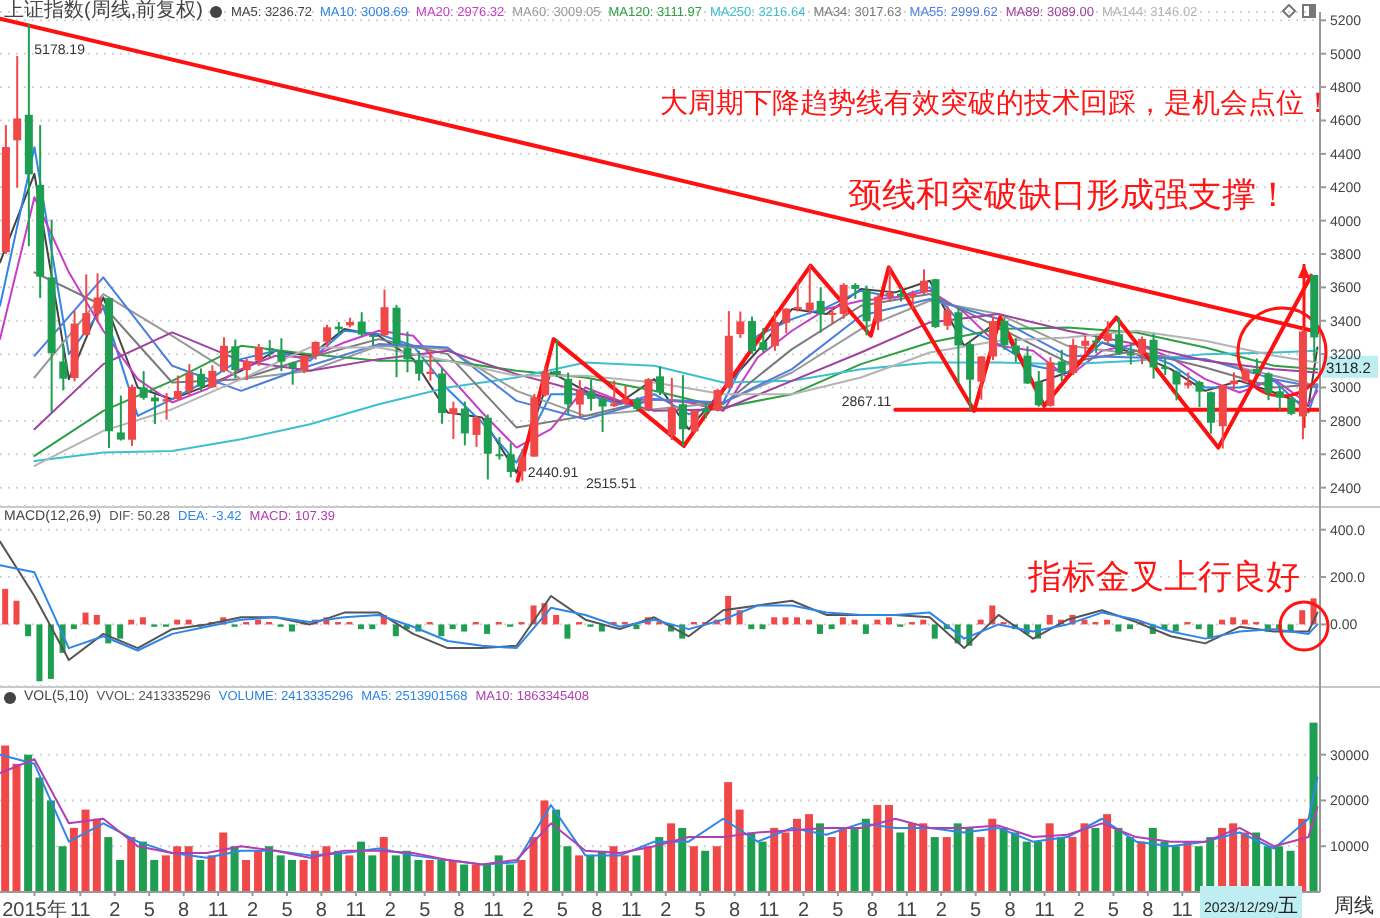  I want to click on text: 周线, so click(1354, 907).